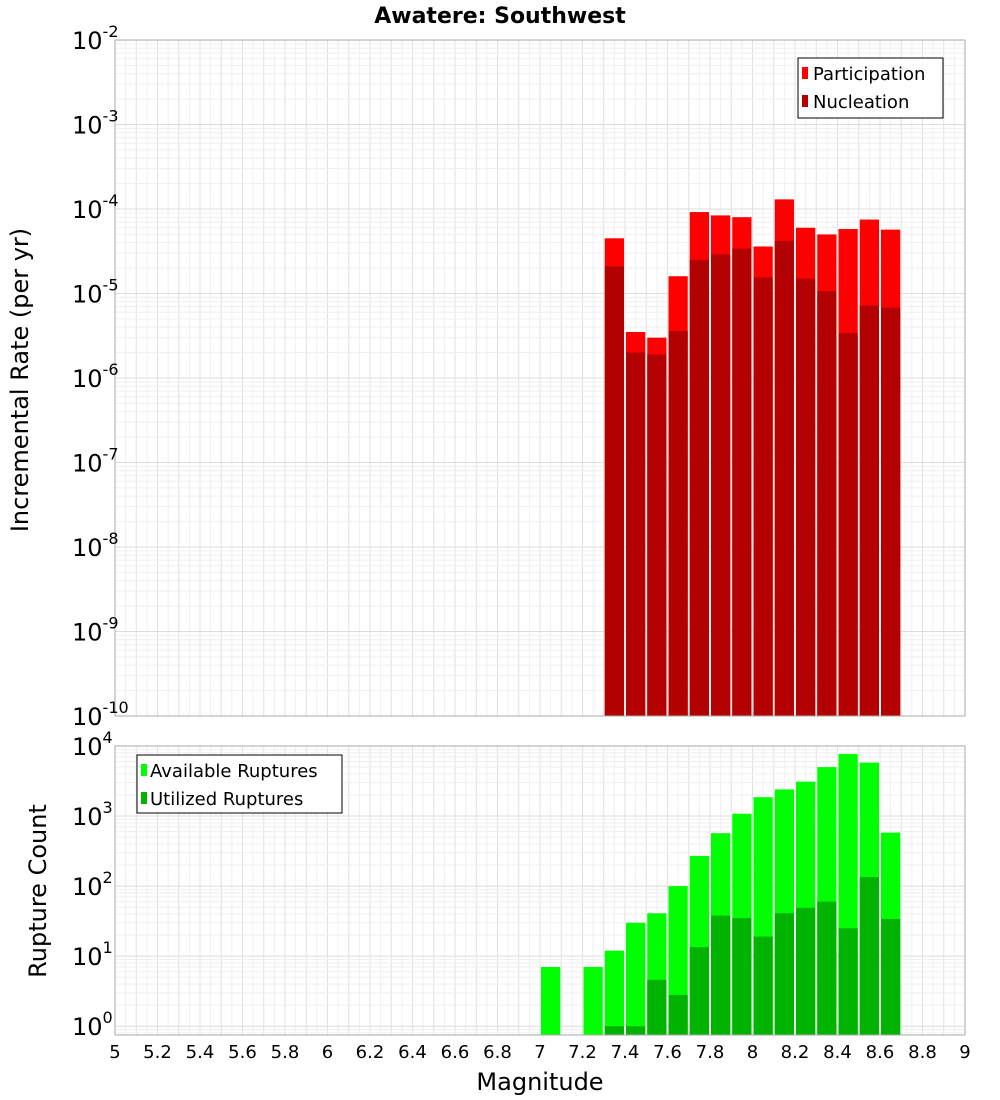 The width and height of the screenshot is (1000, 1100). I want to click on x-axis-label: Magnitude, so click(539, 1082).